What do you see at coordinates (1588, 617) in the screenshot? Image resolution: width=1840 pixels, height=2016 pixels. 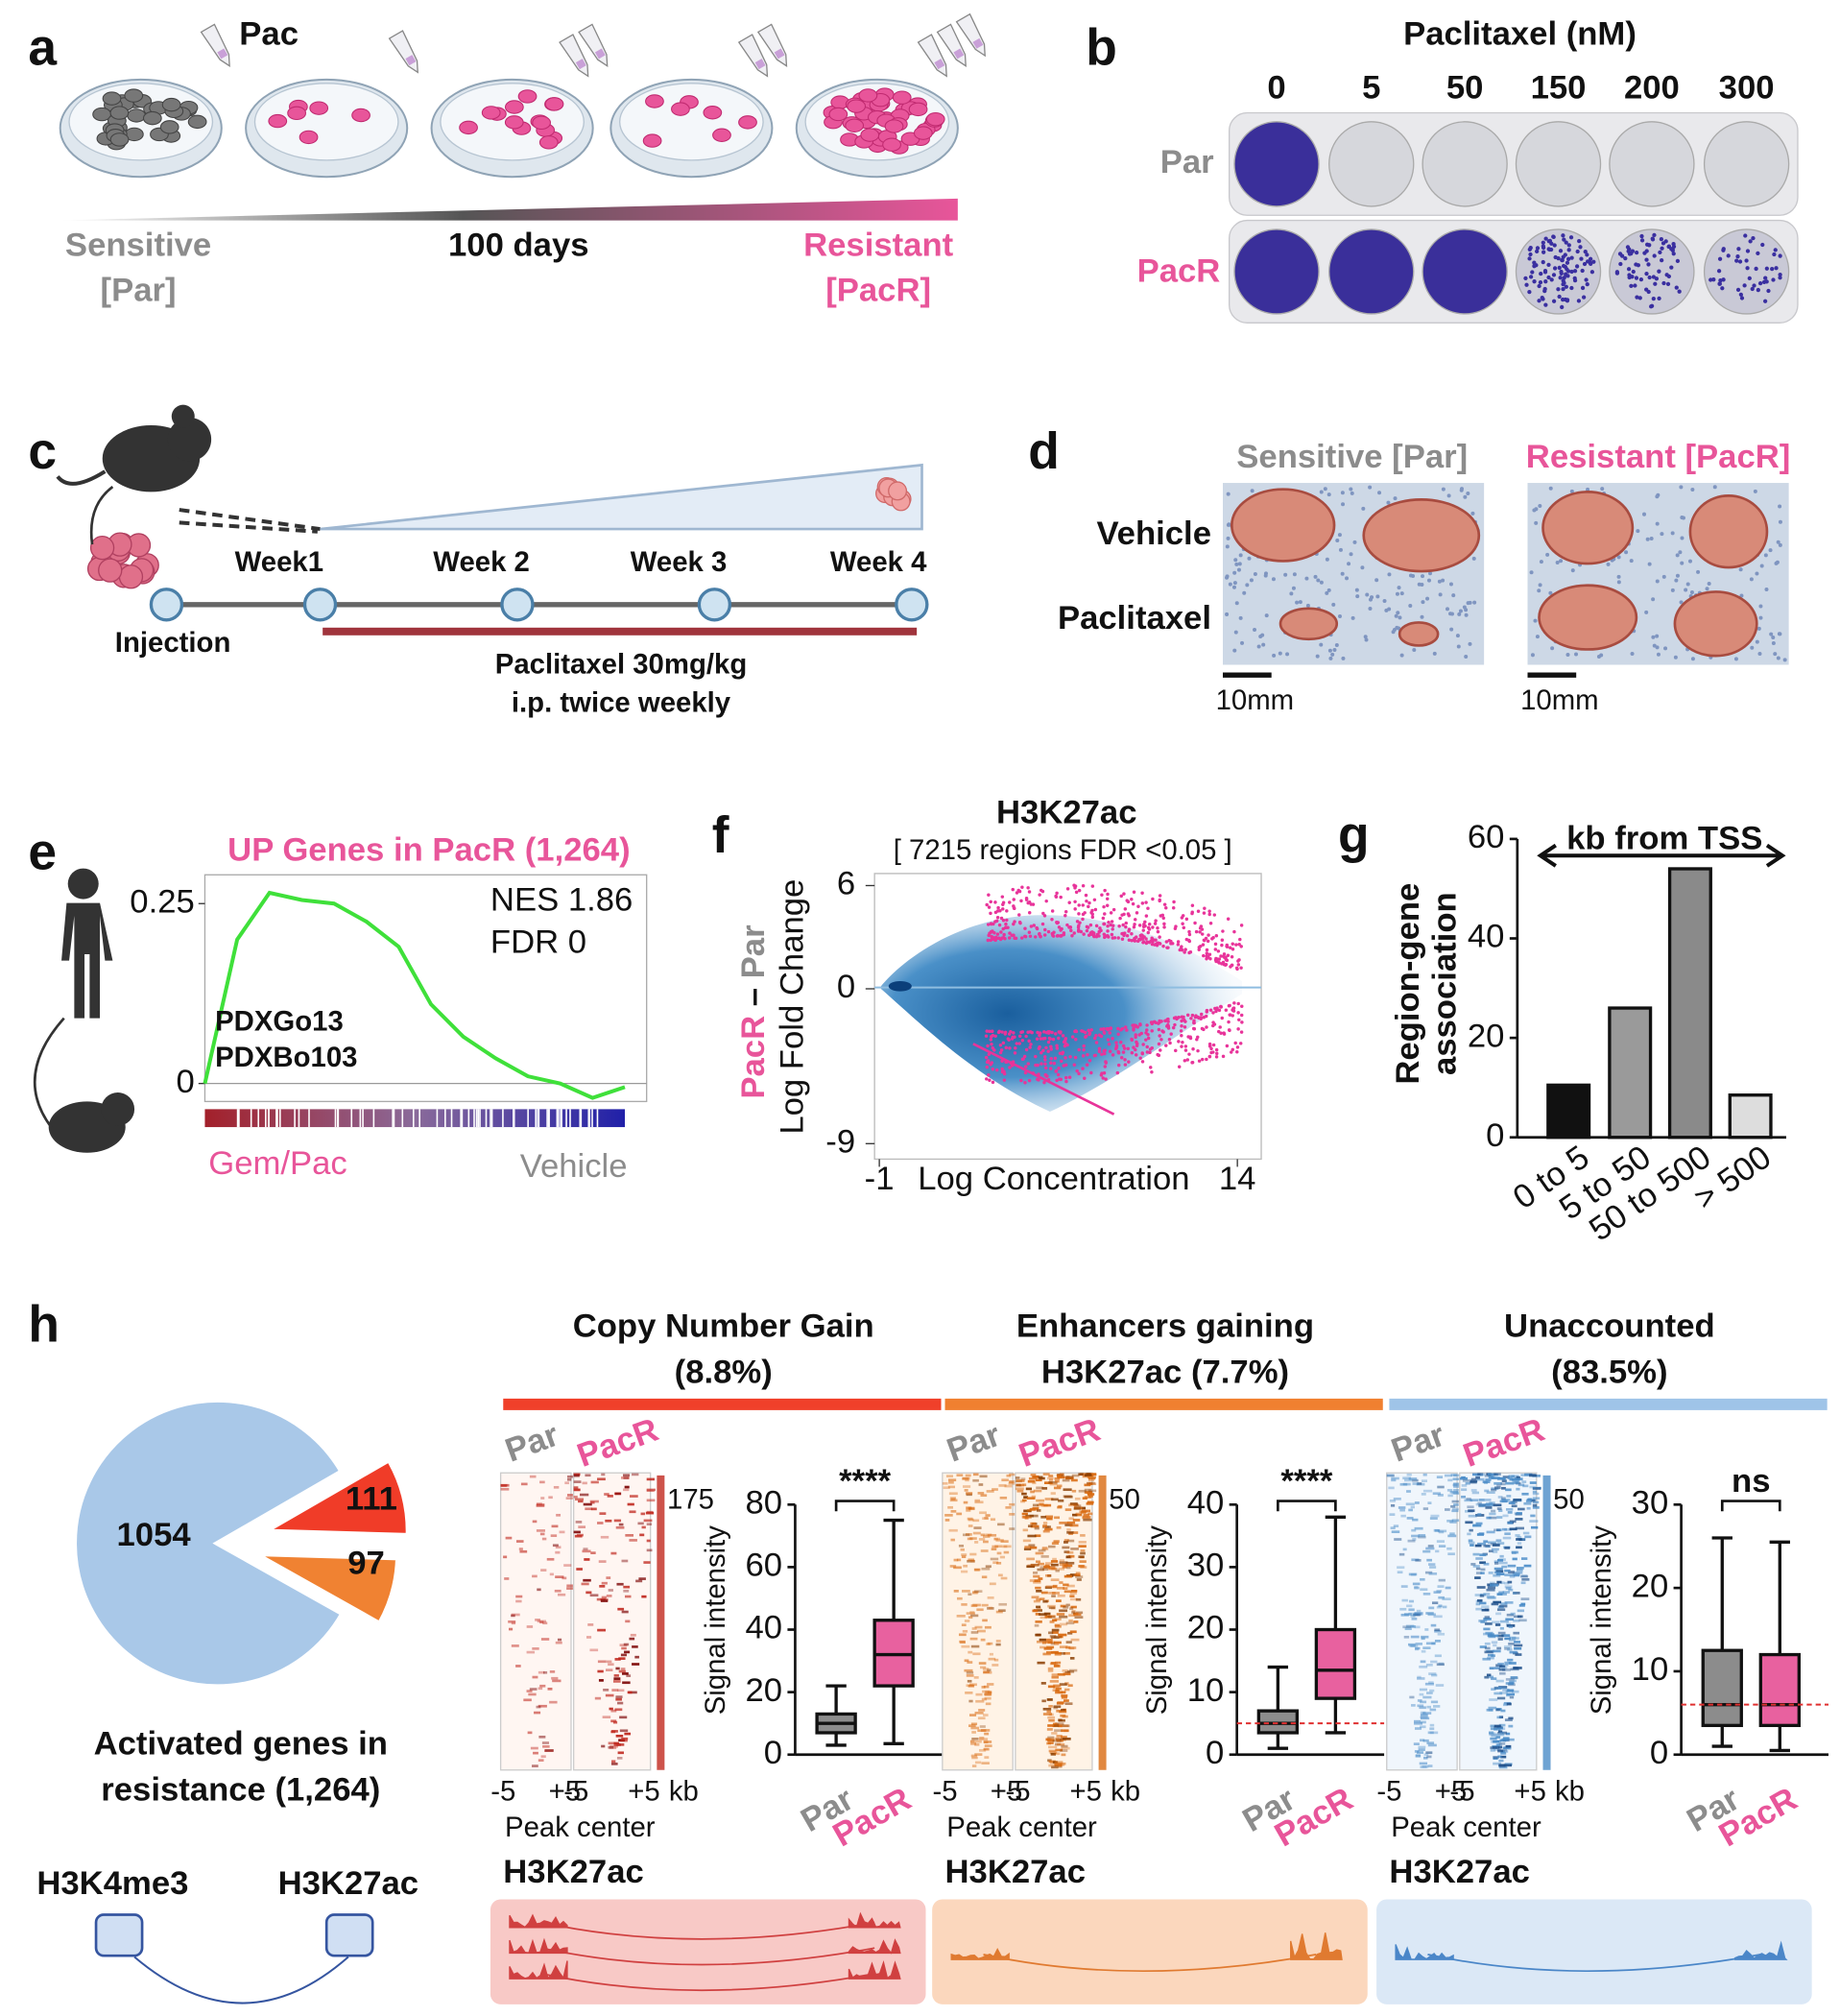 I see `tumor` at bounding box center [1588, 617].